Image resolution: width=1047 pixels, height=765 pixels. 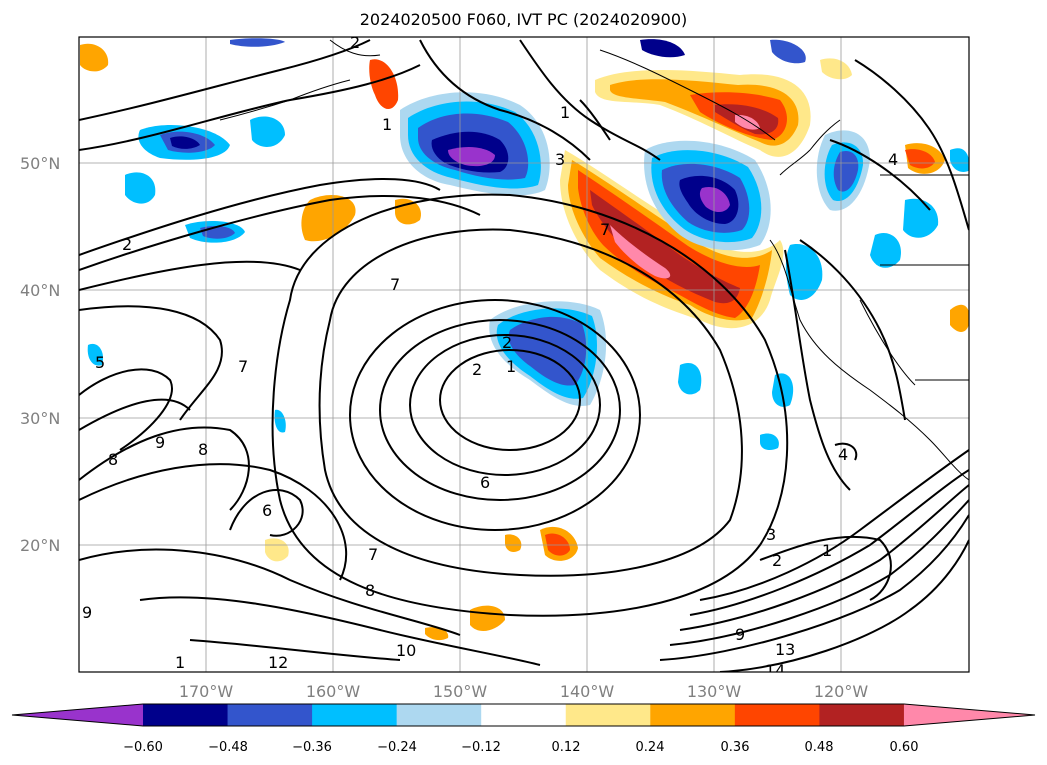 I want to click on colorbar-tick-label: −0.36, so click(x=312, y=747).